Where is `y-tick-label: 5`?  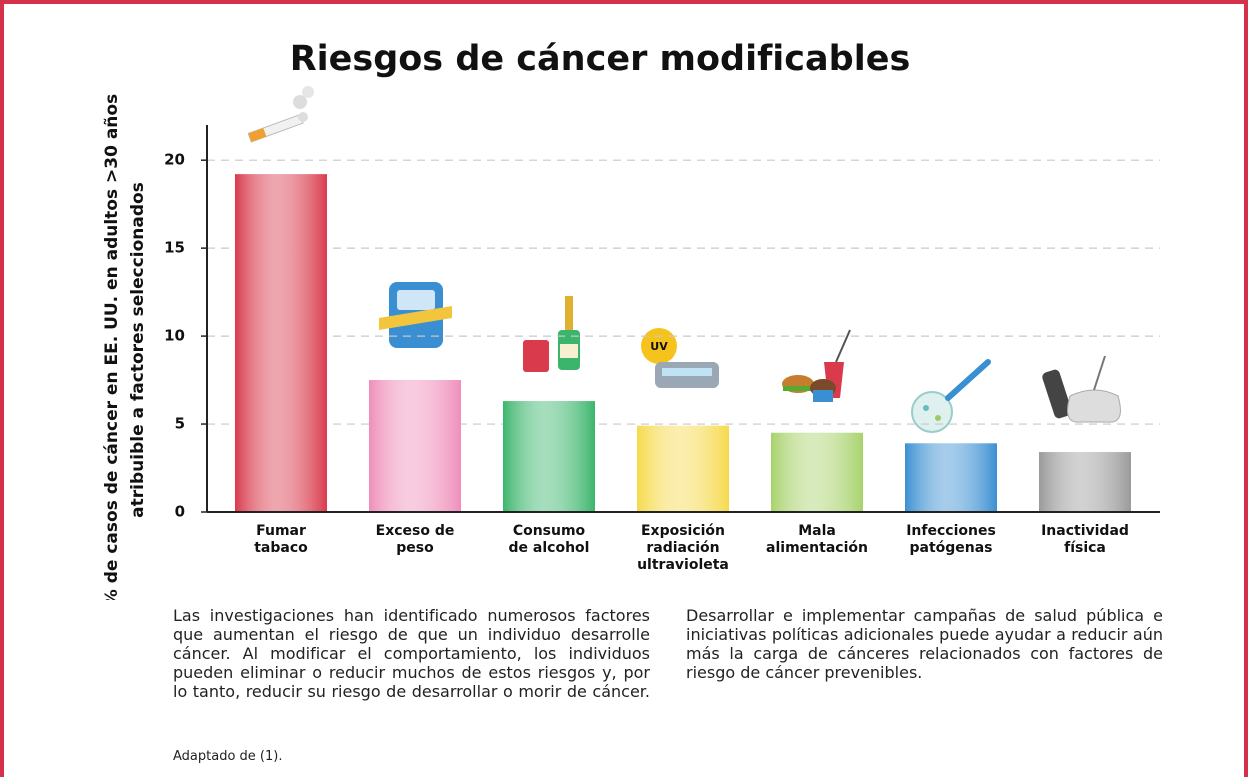 y-tick-label: 5 is located at coordinates (180, 424).